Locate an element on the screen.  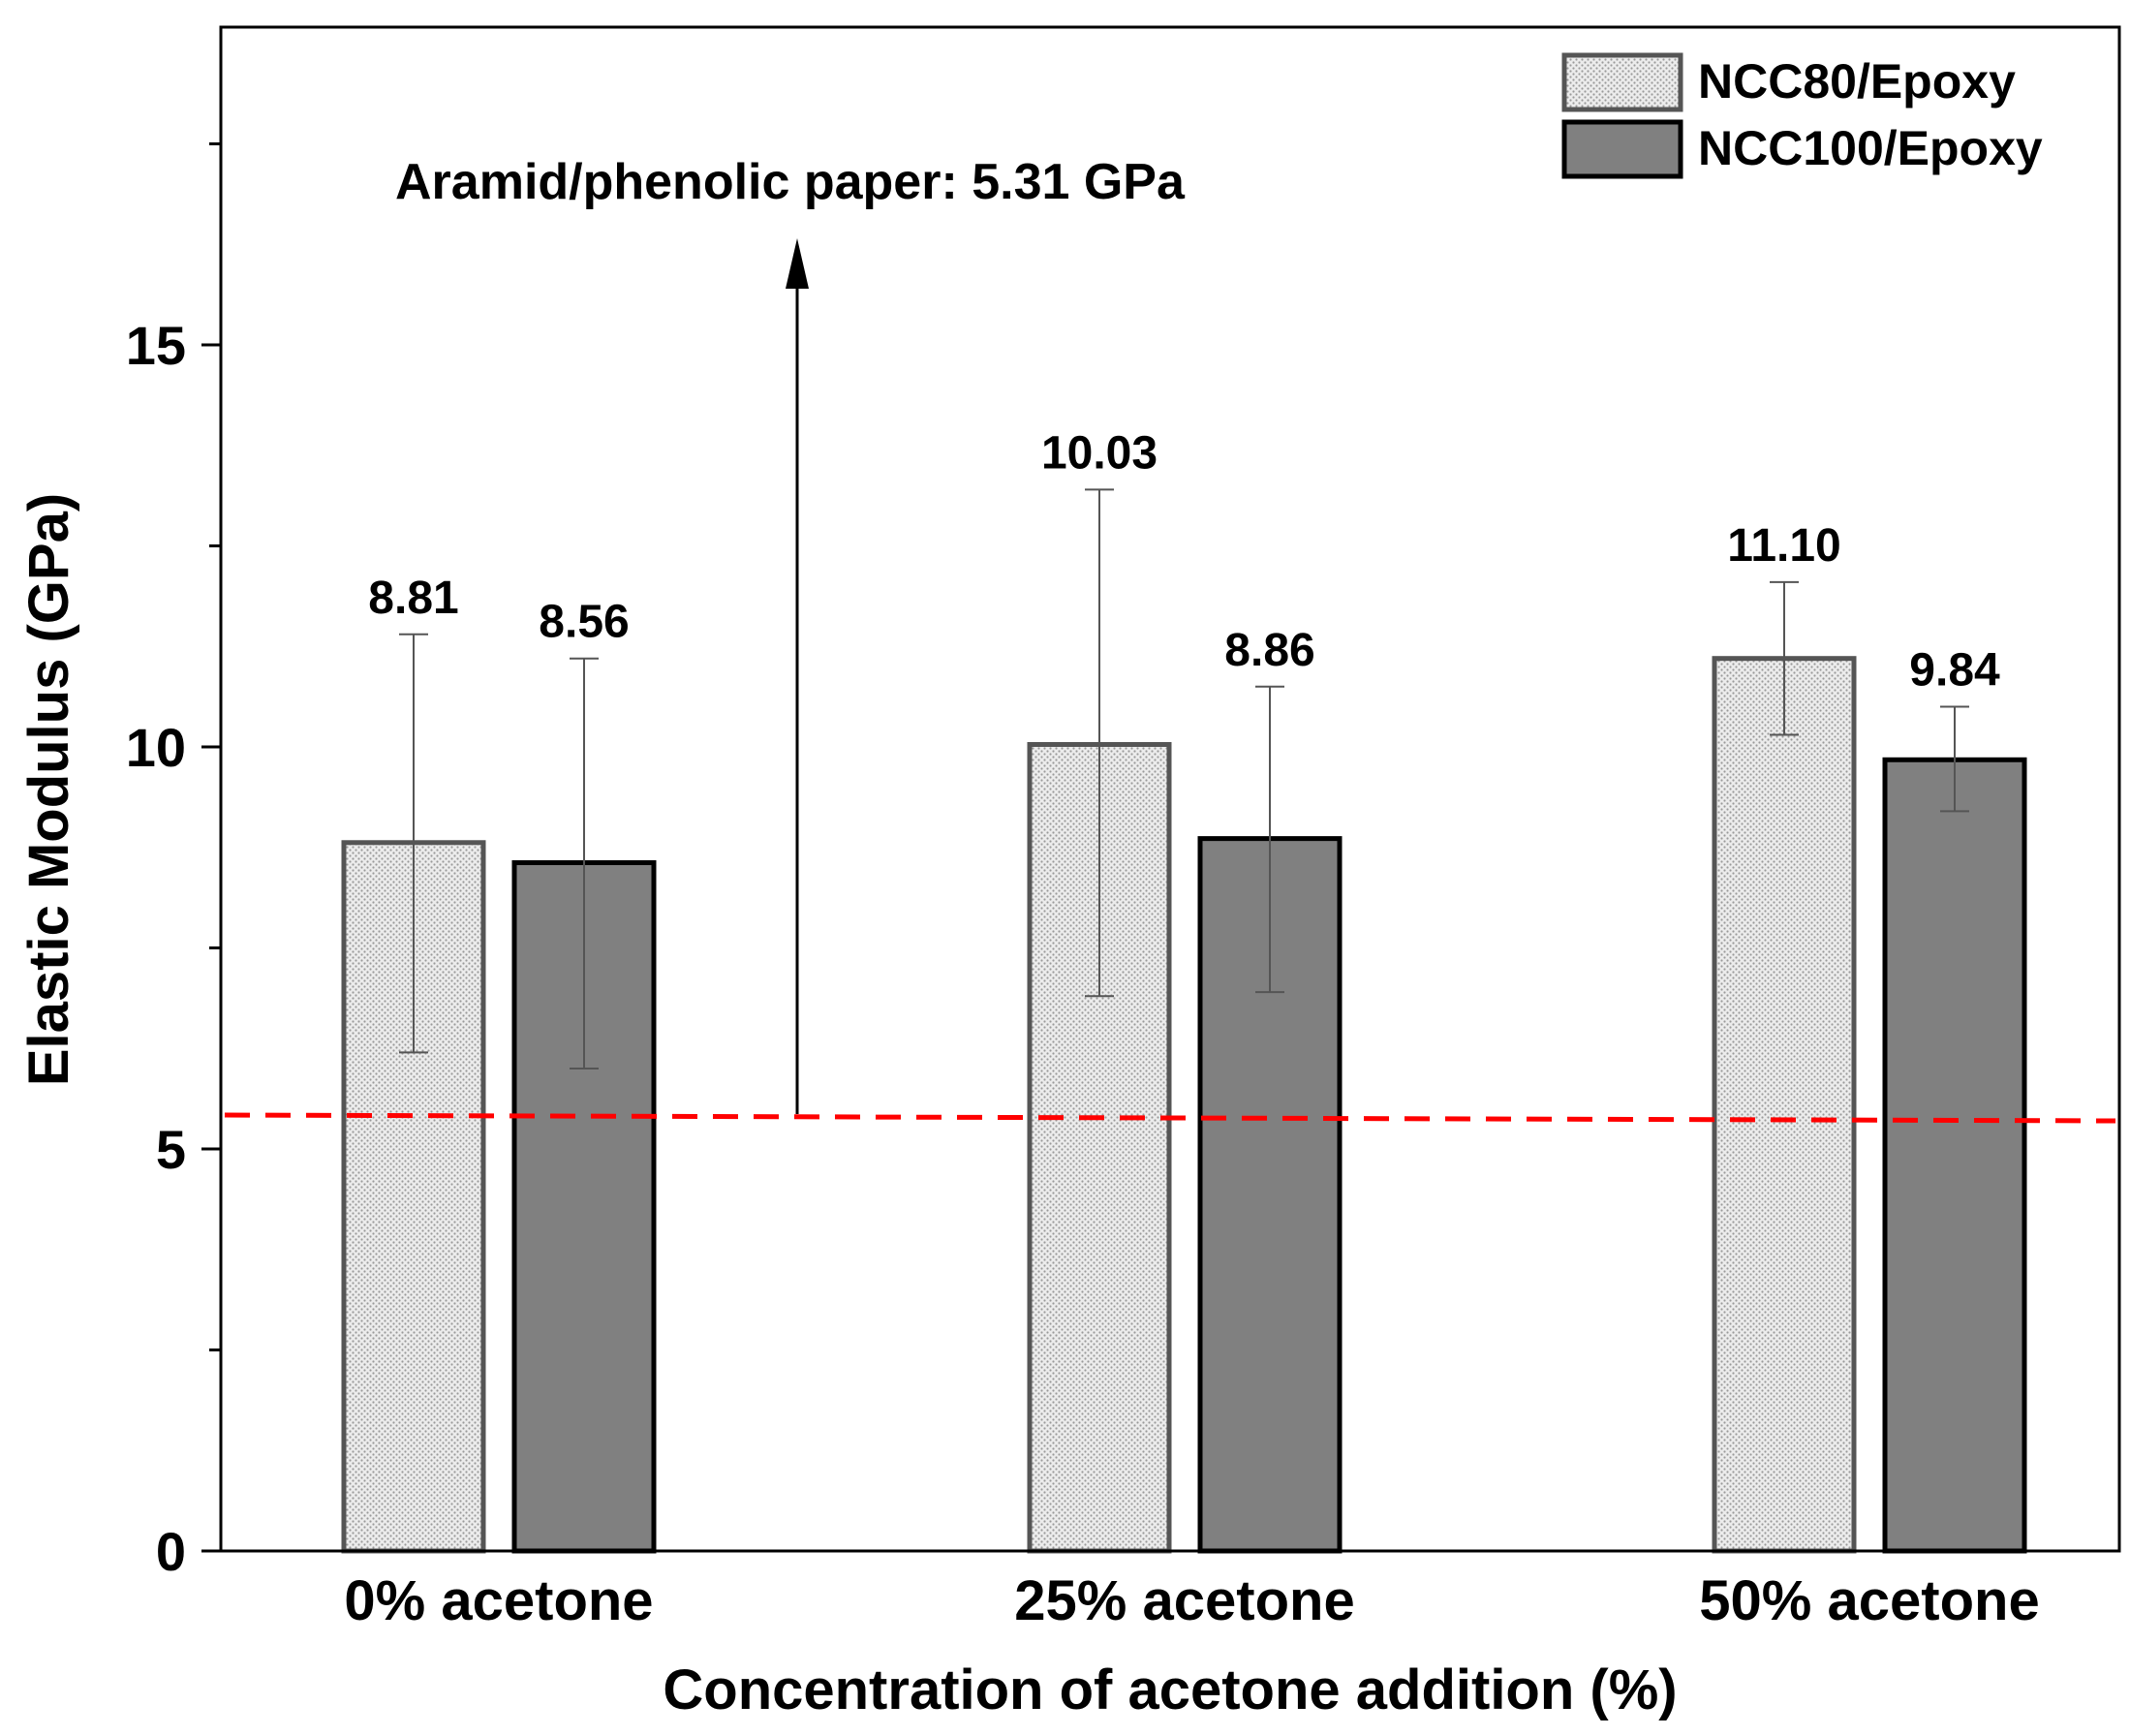
legend-label: NCC100/Epoxy is located at coordinates (1870, 148).